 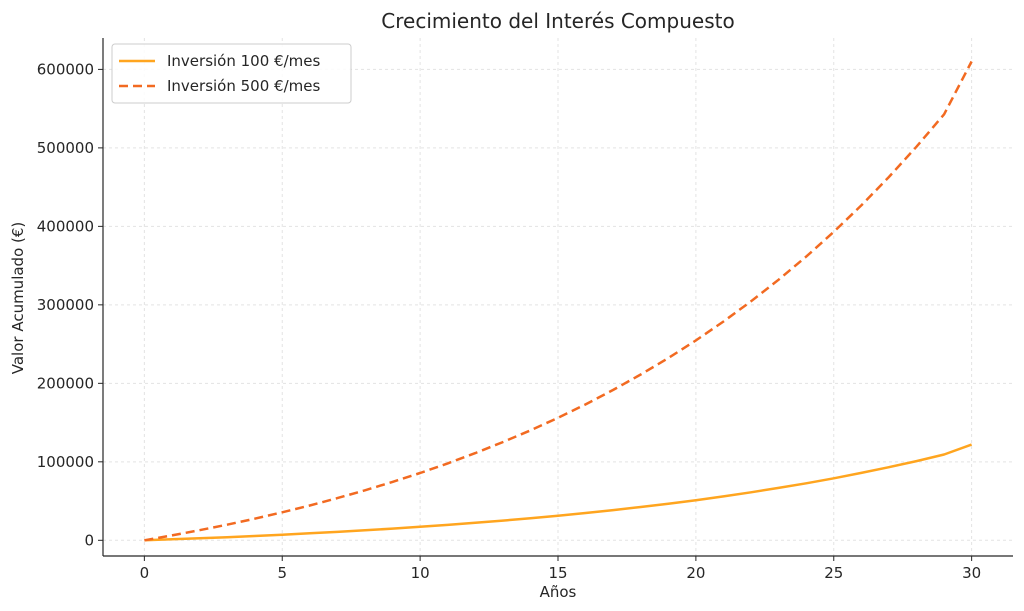 I want to click on x-tick-label: 5, so click(x=282, y=573).